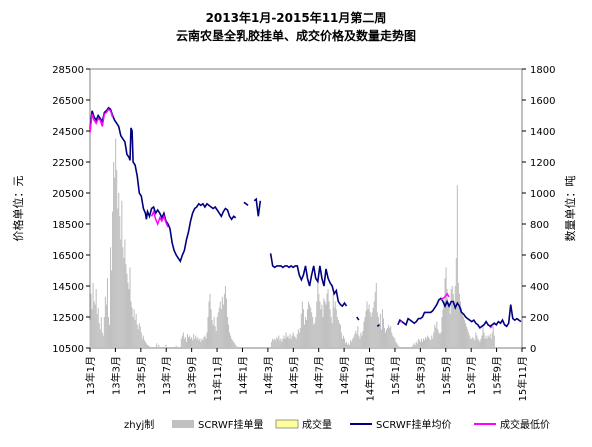 The width and height of the screenshot is (592, 447). What do you see at coordinates (68, 101) in the screenshot?
I see `y-left-tick-label: 26500` at bounding box center [68, 101].